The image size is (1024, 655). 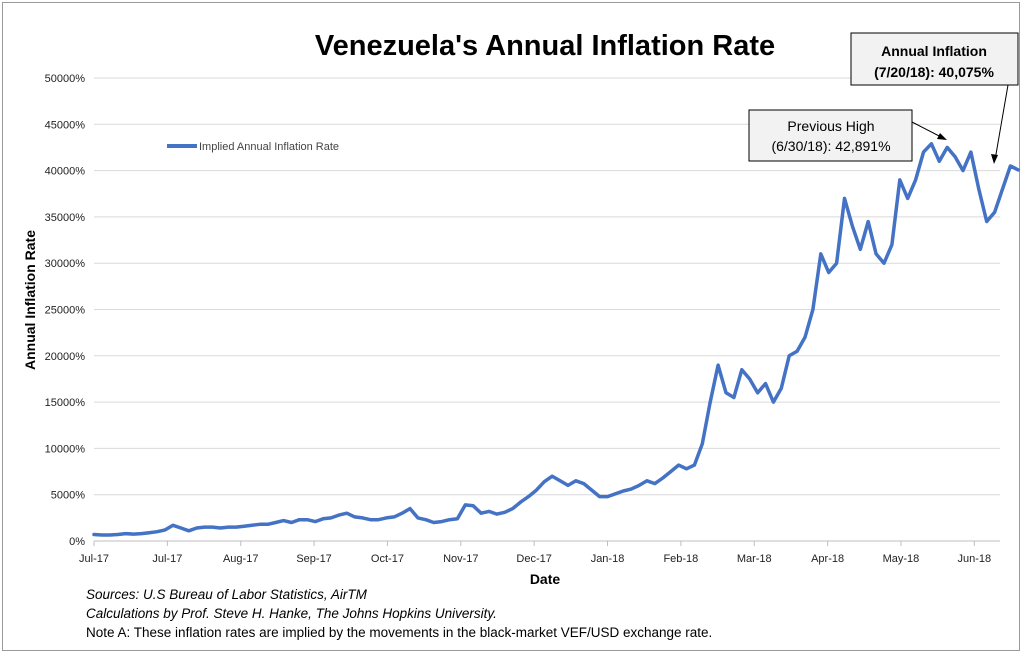 What do you see at coordinates (830, 126) in the screenshot?
I see `callout-line-1: Previous High` at bounding box center [830, 126].